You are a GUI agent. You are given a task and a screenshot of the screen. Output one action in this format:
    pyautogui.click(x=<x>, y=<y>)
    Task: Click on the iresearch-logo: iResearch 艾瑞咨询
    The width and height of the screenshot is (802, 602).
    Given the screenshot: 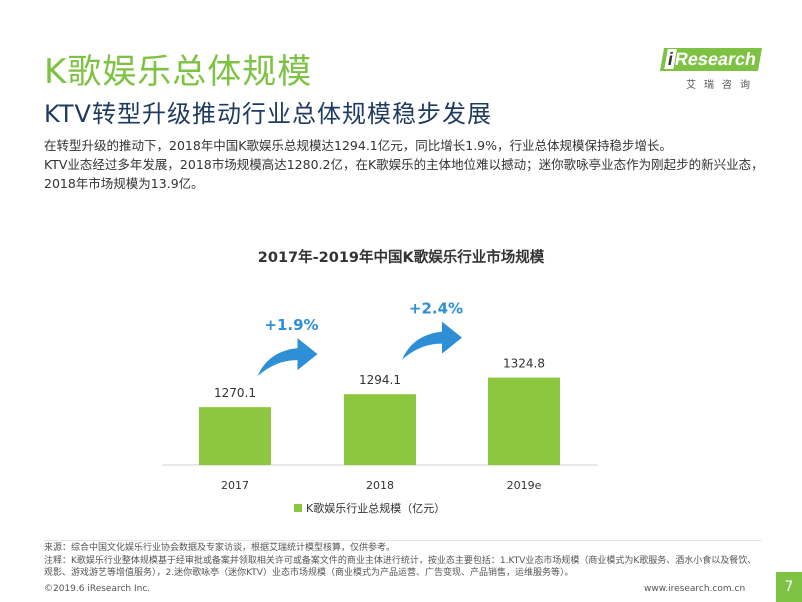 What is the action you would take?
    pyautogui.click(x=711, y=72)
    